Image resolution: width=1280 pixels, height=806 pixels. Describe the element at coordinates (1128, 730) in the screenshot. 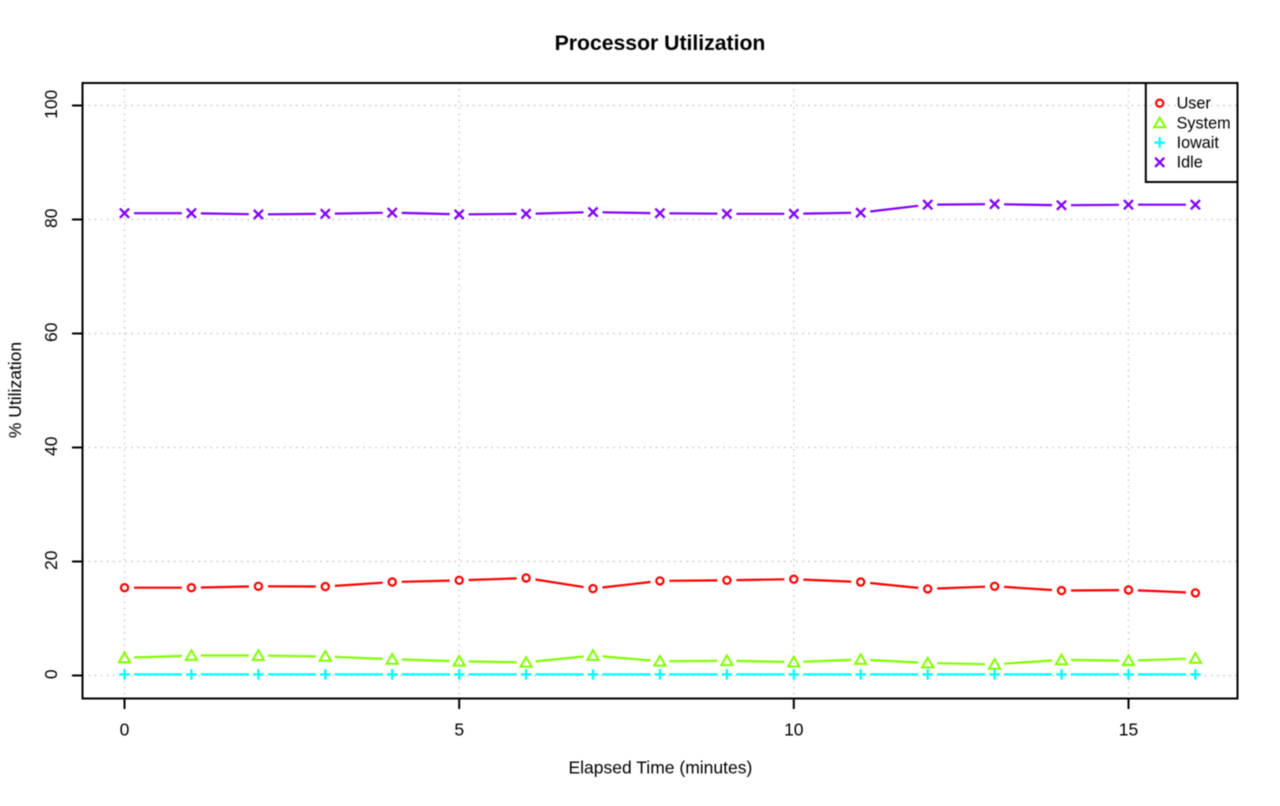

I see `svg-text: 15` at that location.